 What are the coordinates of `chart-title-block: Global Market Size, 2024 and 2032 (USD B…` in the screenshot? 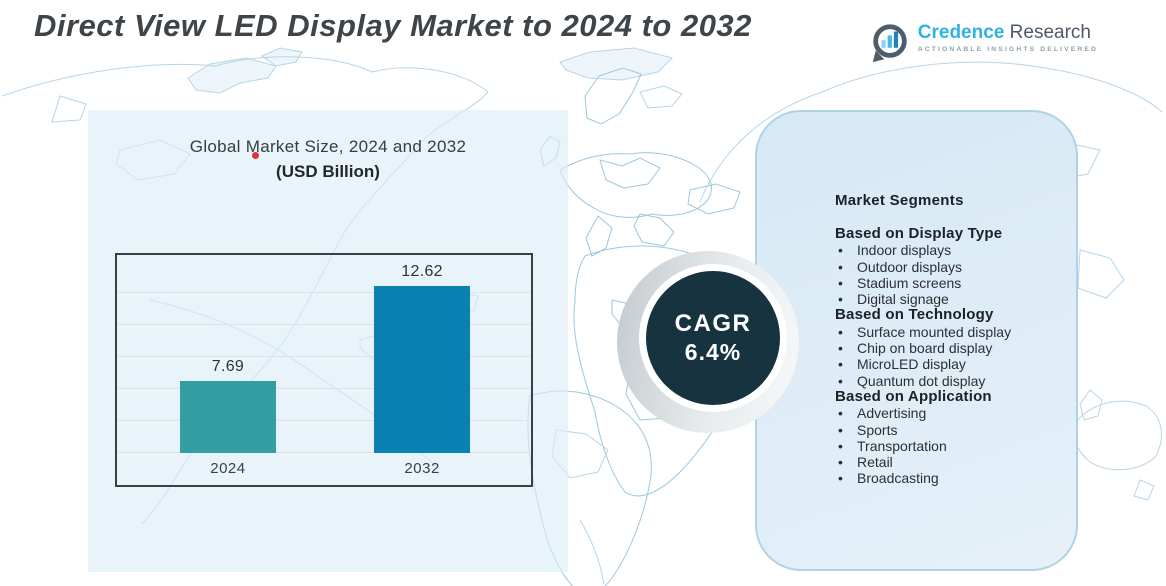 It's located at (328, 159).